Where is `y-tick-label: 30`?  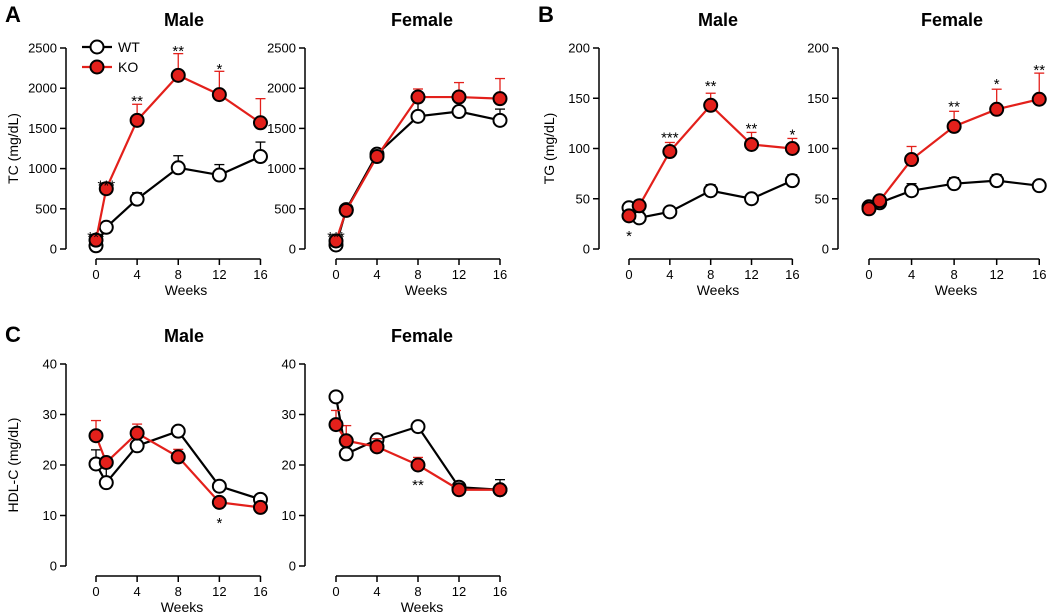
y-tick-label: 30 is located at coordinates (289, 414).